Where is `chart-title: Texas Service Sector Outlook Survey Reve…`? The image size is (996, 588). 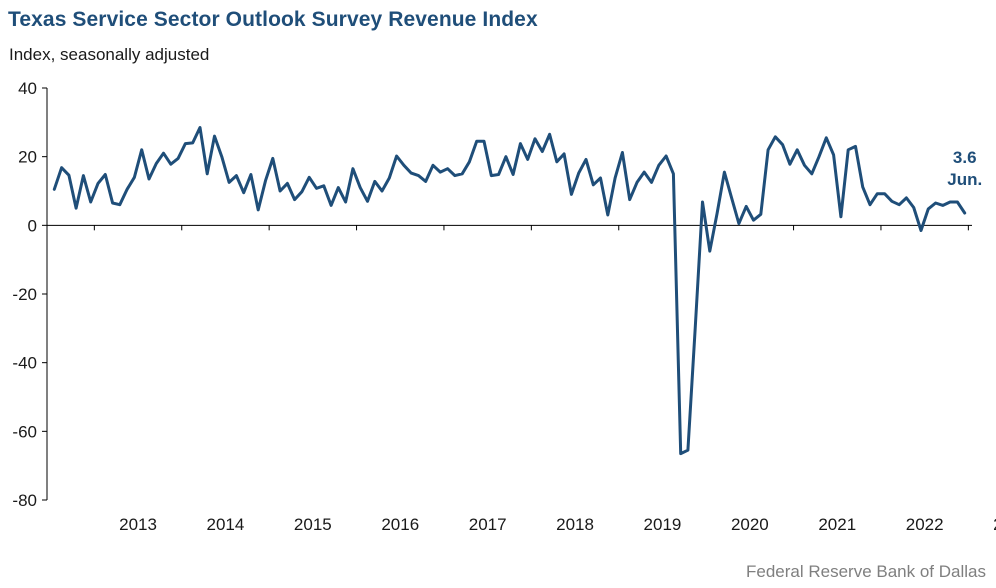
chart-title: Texas Service Sector Outlook Survey Reve… is located at coordinates (273, 19).